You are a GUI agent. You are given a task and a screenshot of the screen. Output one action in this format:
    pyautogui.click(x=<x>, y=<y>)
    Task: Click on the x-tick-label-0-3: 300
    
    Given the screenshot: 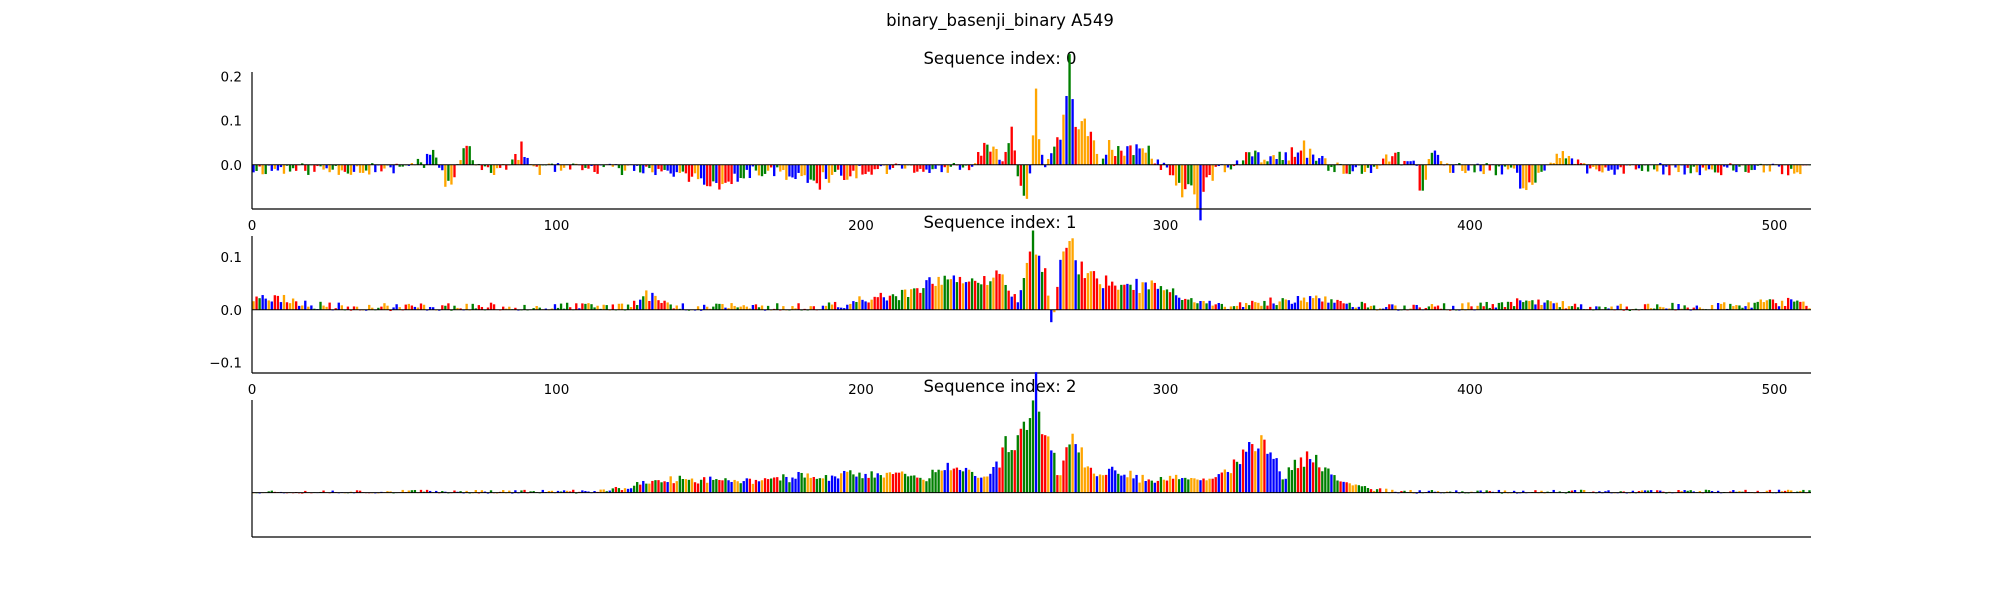 What is the action you would take?
    pyautogui.click(x=1166, y=226)
    